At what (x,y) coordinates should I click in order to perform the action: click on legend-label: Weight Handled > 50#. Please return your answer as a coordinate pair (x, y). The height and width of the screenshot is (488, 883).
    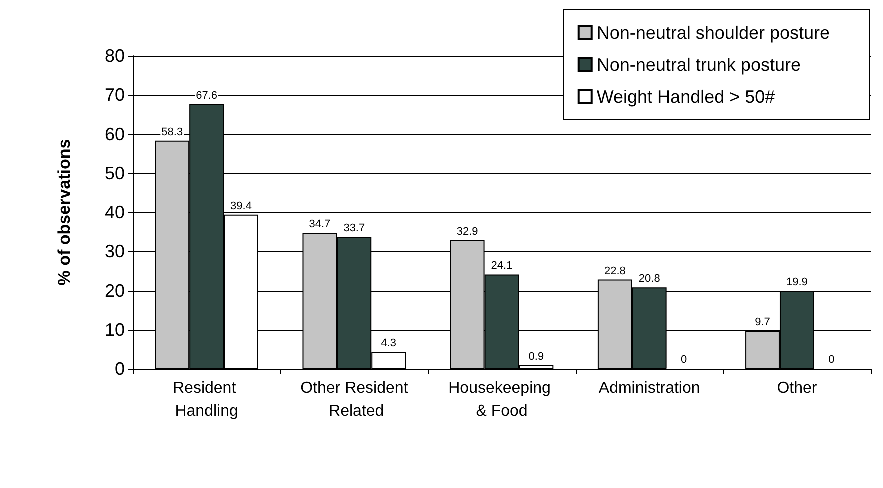
    Looking at the image, I should click on (686, 97).